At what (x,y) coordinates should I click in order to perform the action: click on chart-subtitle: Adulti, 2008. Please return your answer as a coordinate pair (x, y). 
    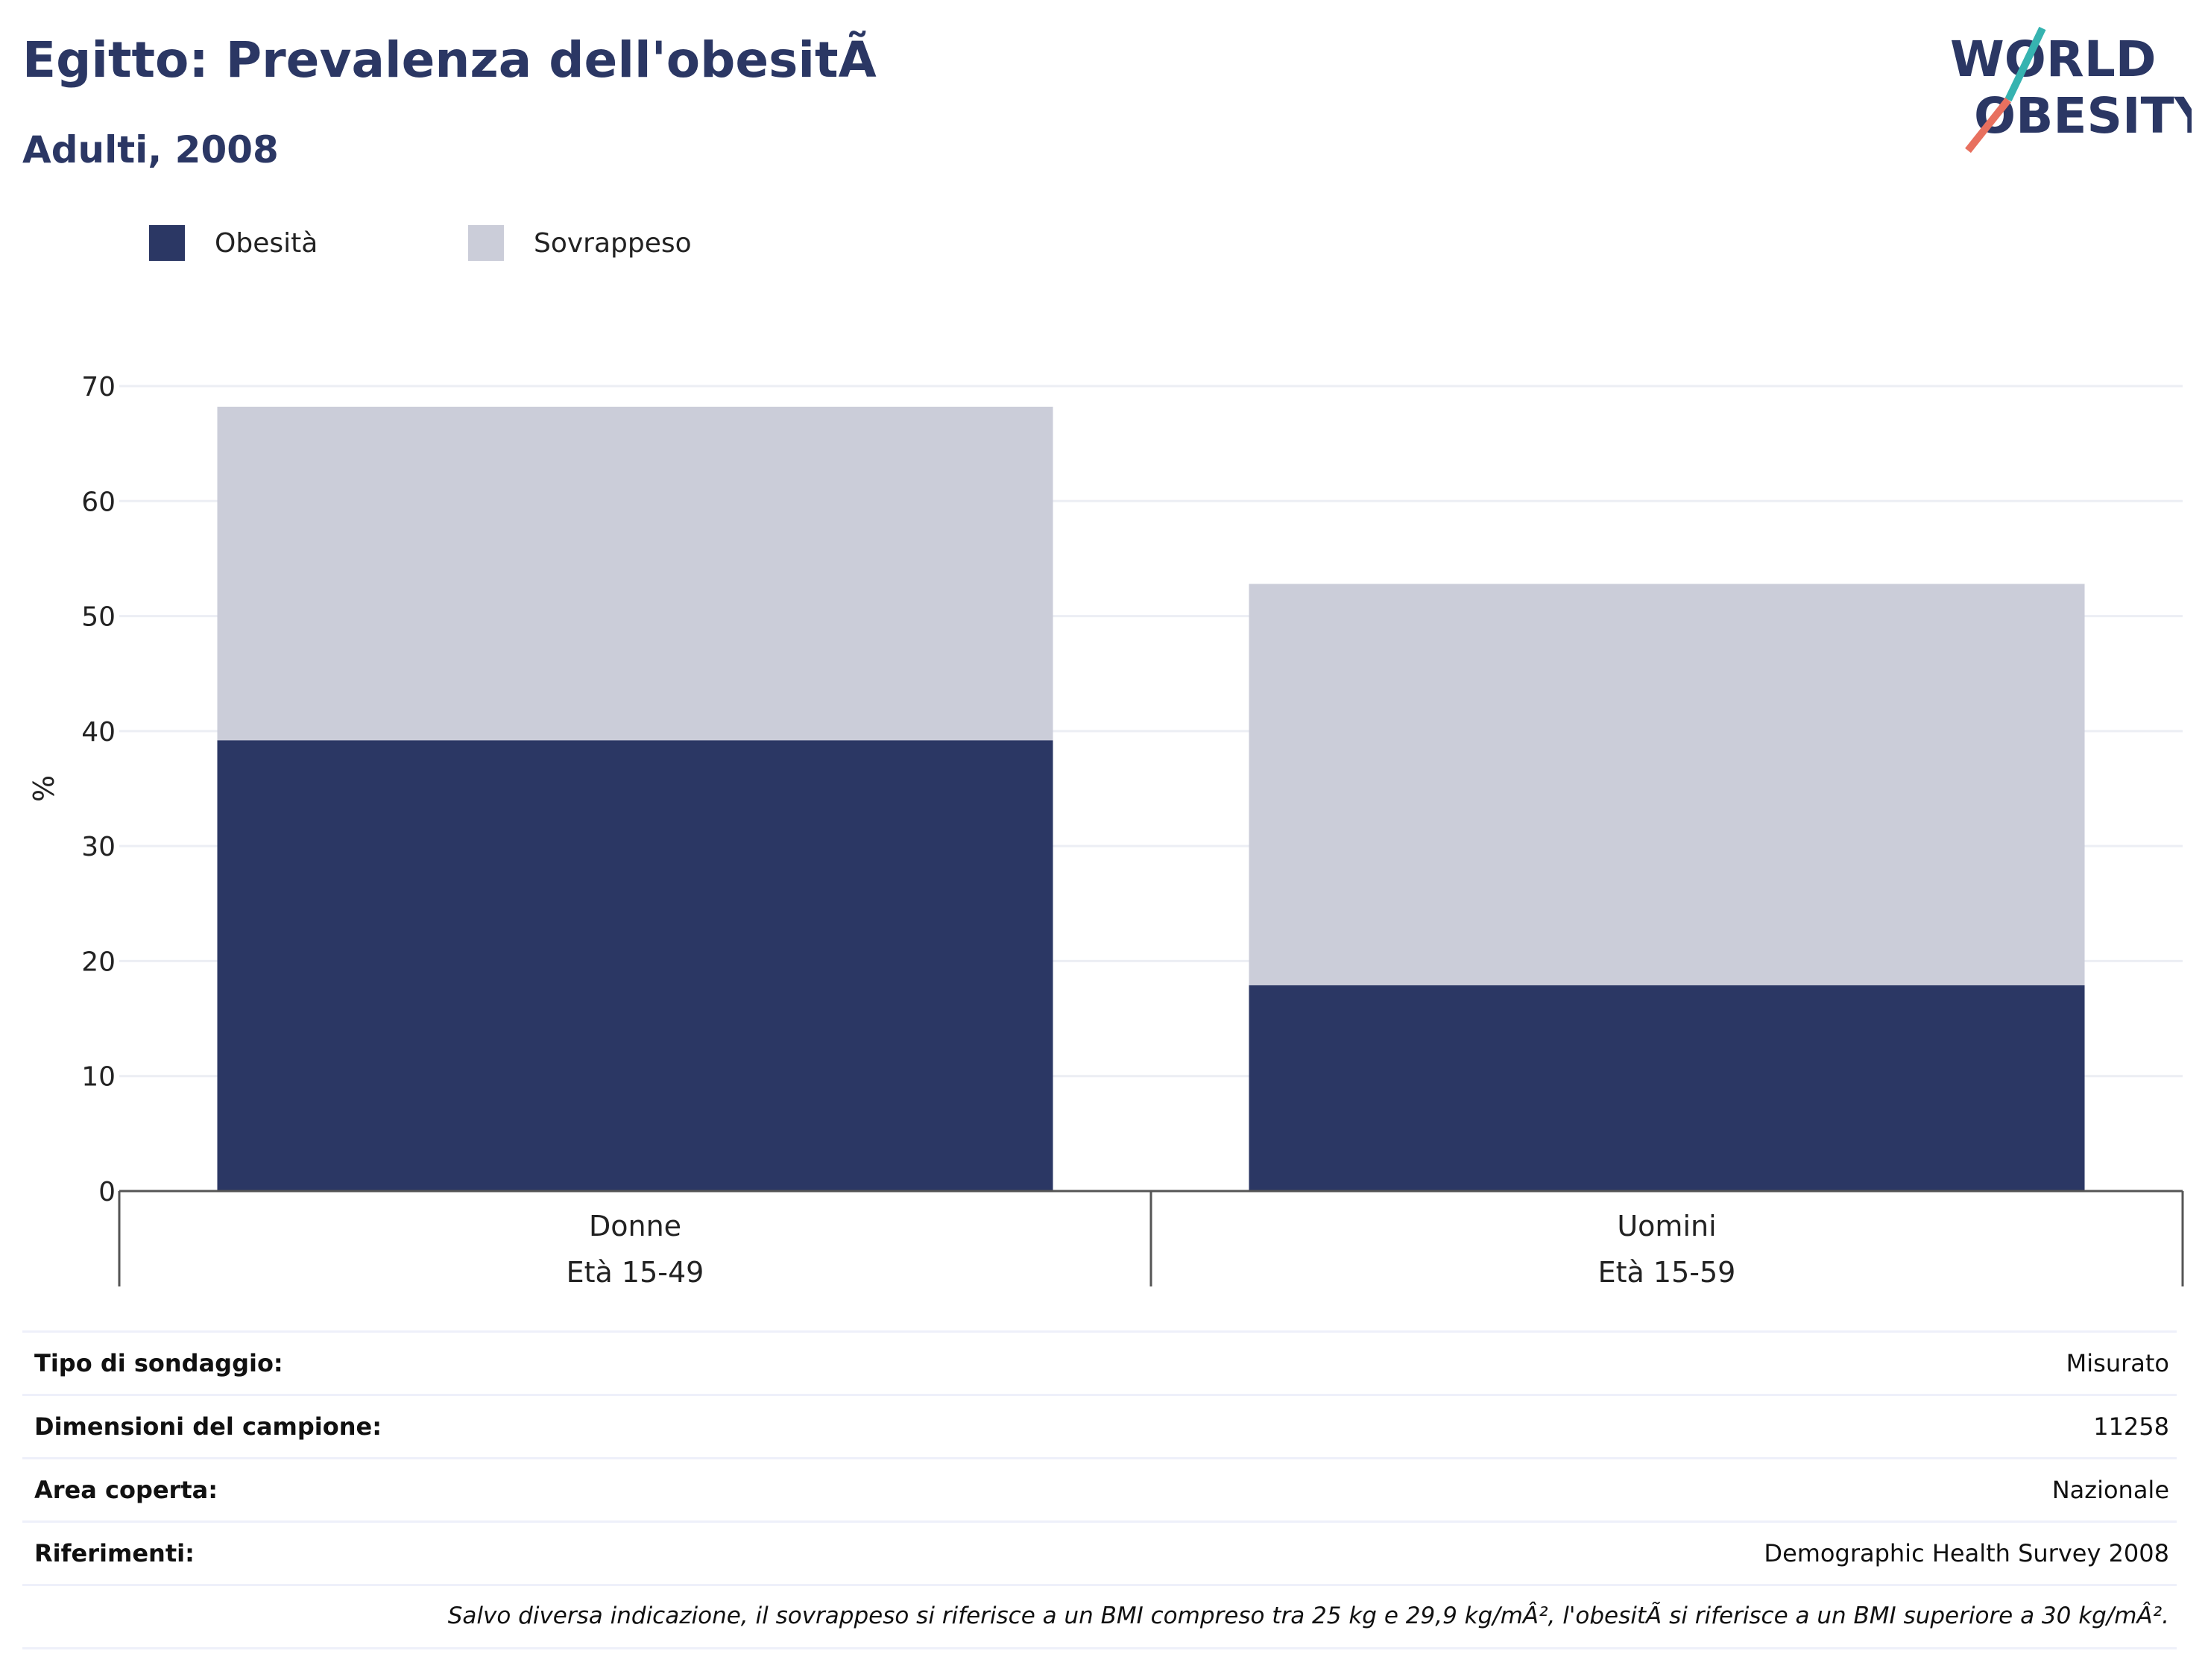
    Looking at the image, I should click on (150, 149).